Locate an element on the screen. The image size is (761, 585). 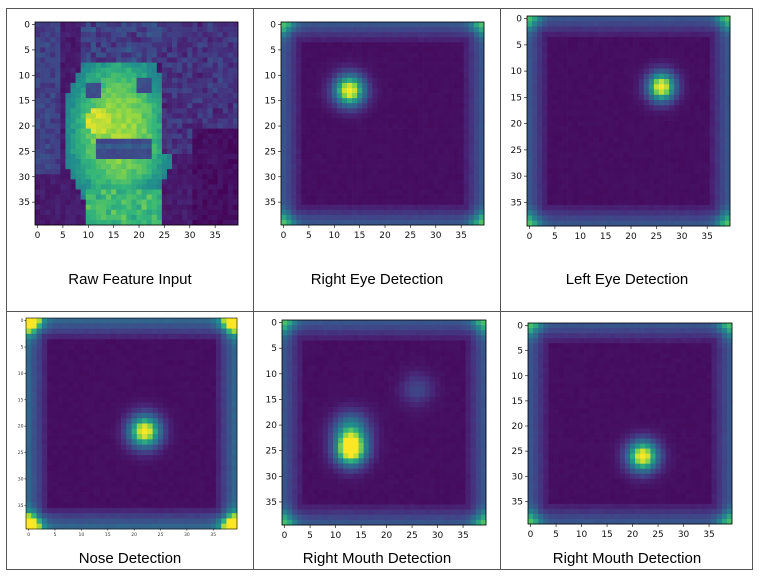
y-tick-label: 10 is located at coordinates (25, 76).